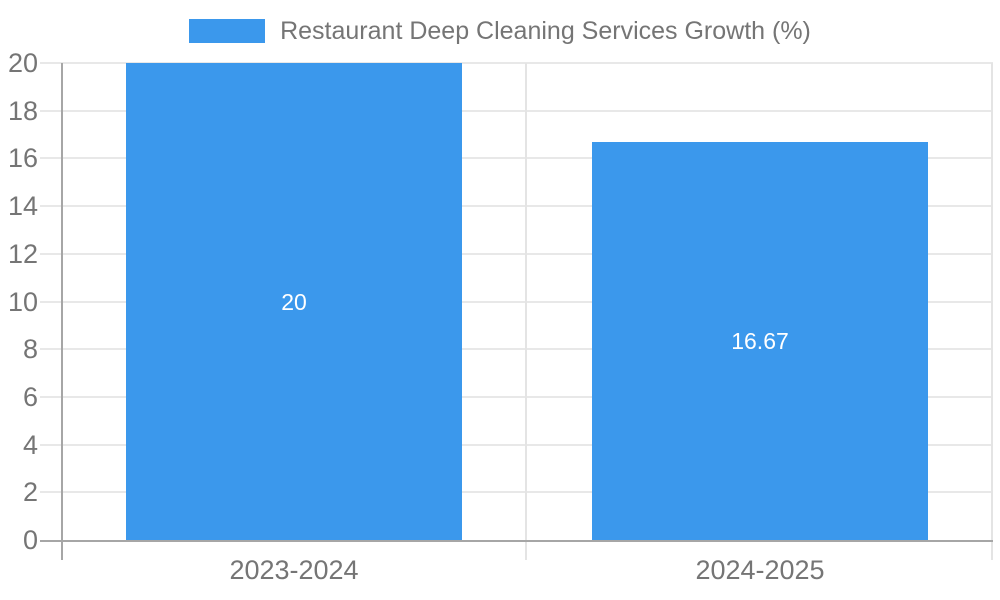 The height and width of the screenshot is (600, 1000). I want to click on y-axis-tick-label: 16, so click(22, 158).